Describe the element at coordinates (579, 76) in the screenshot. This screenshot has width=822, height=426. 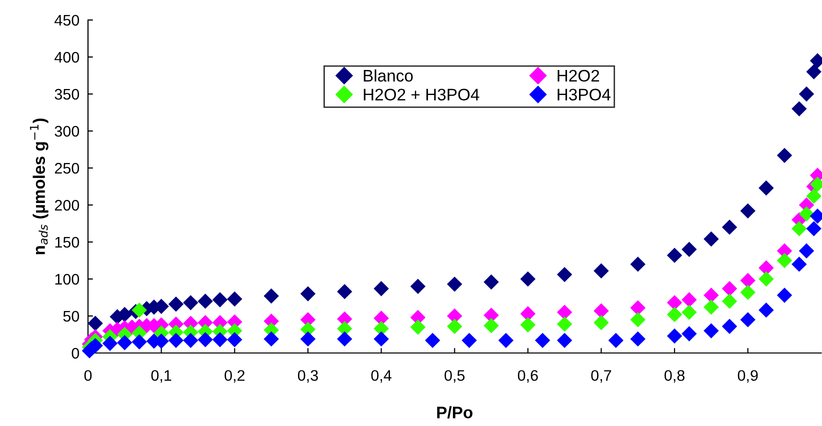
I see `legend-label: H2O2` at that location.